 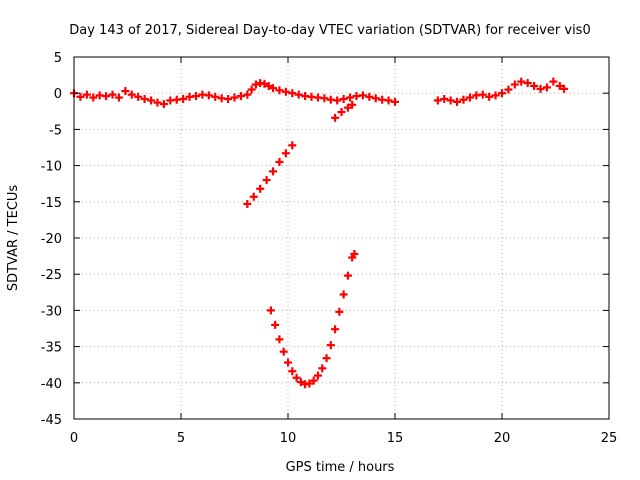 I want to click on y-tick-label: -5, so click(x=55, y=130).